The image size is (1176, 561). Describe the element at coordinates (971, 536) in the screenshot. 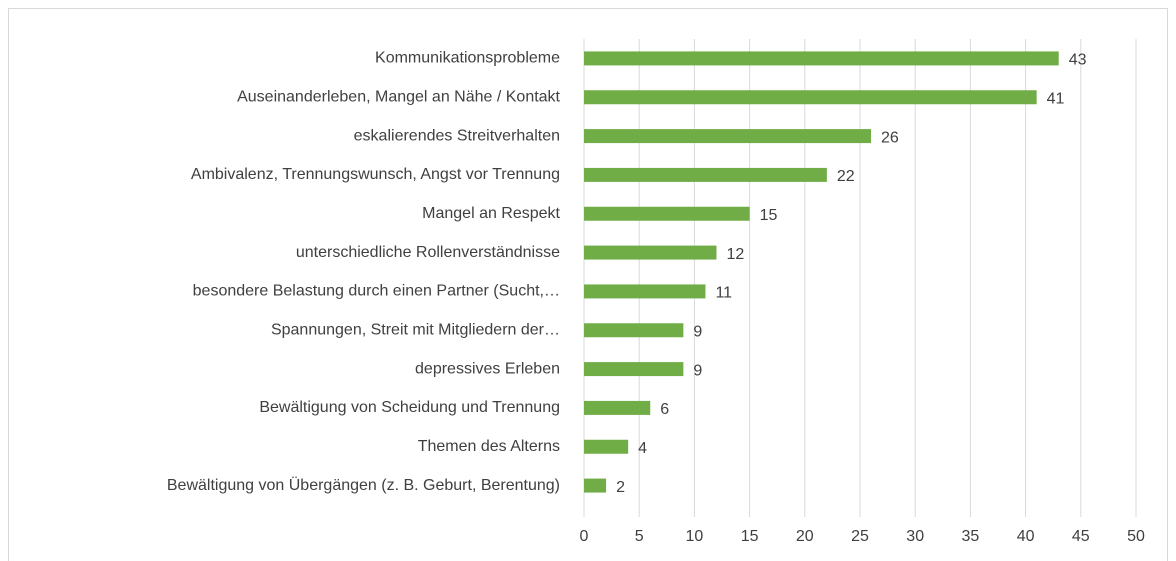

I see `x-tick-label: 35` at that location.